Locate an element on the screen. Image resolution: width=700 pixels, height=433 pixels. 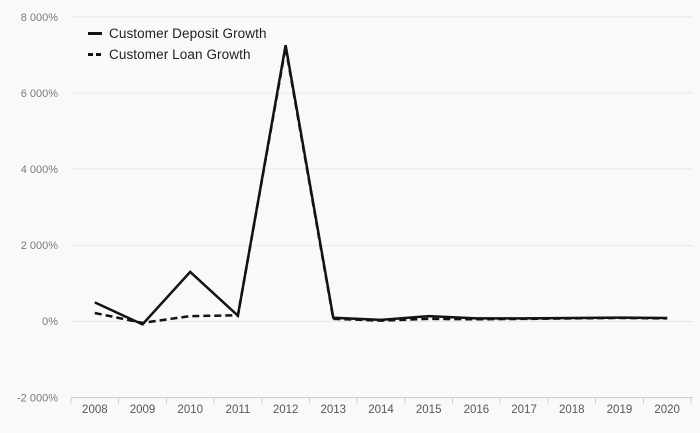
x-axis-tick-label: 2014 is located at coordinates (381, 410).